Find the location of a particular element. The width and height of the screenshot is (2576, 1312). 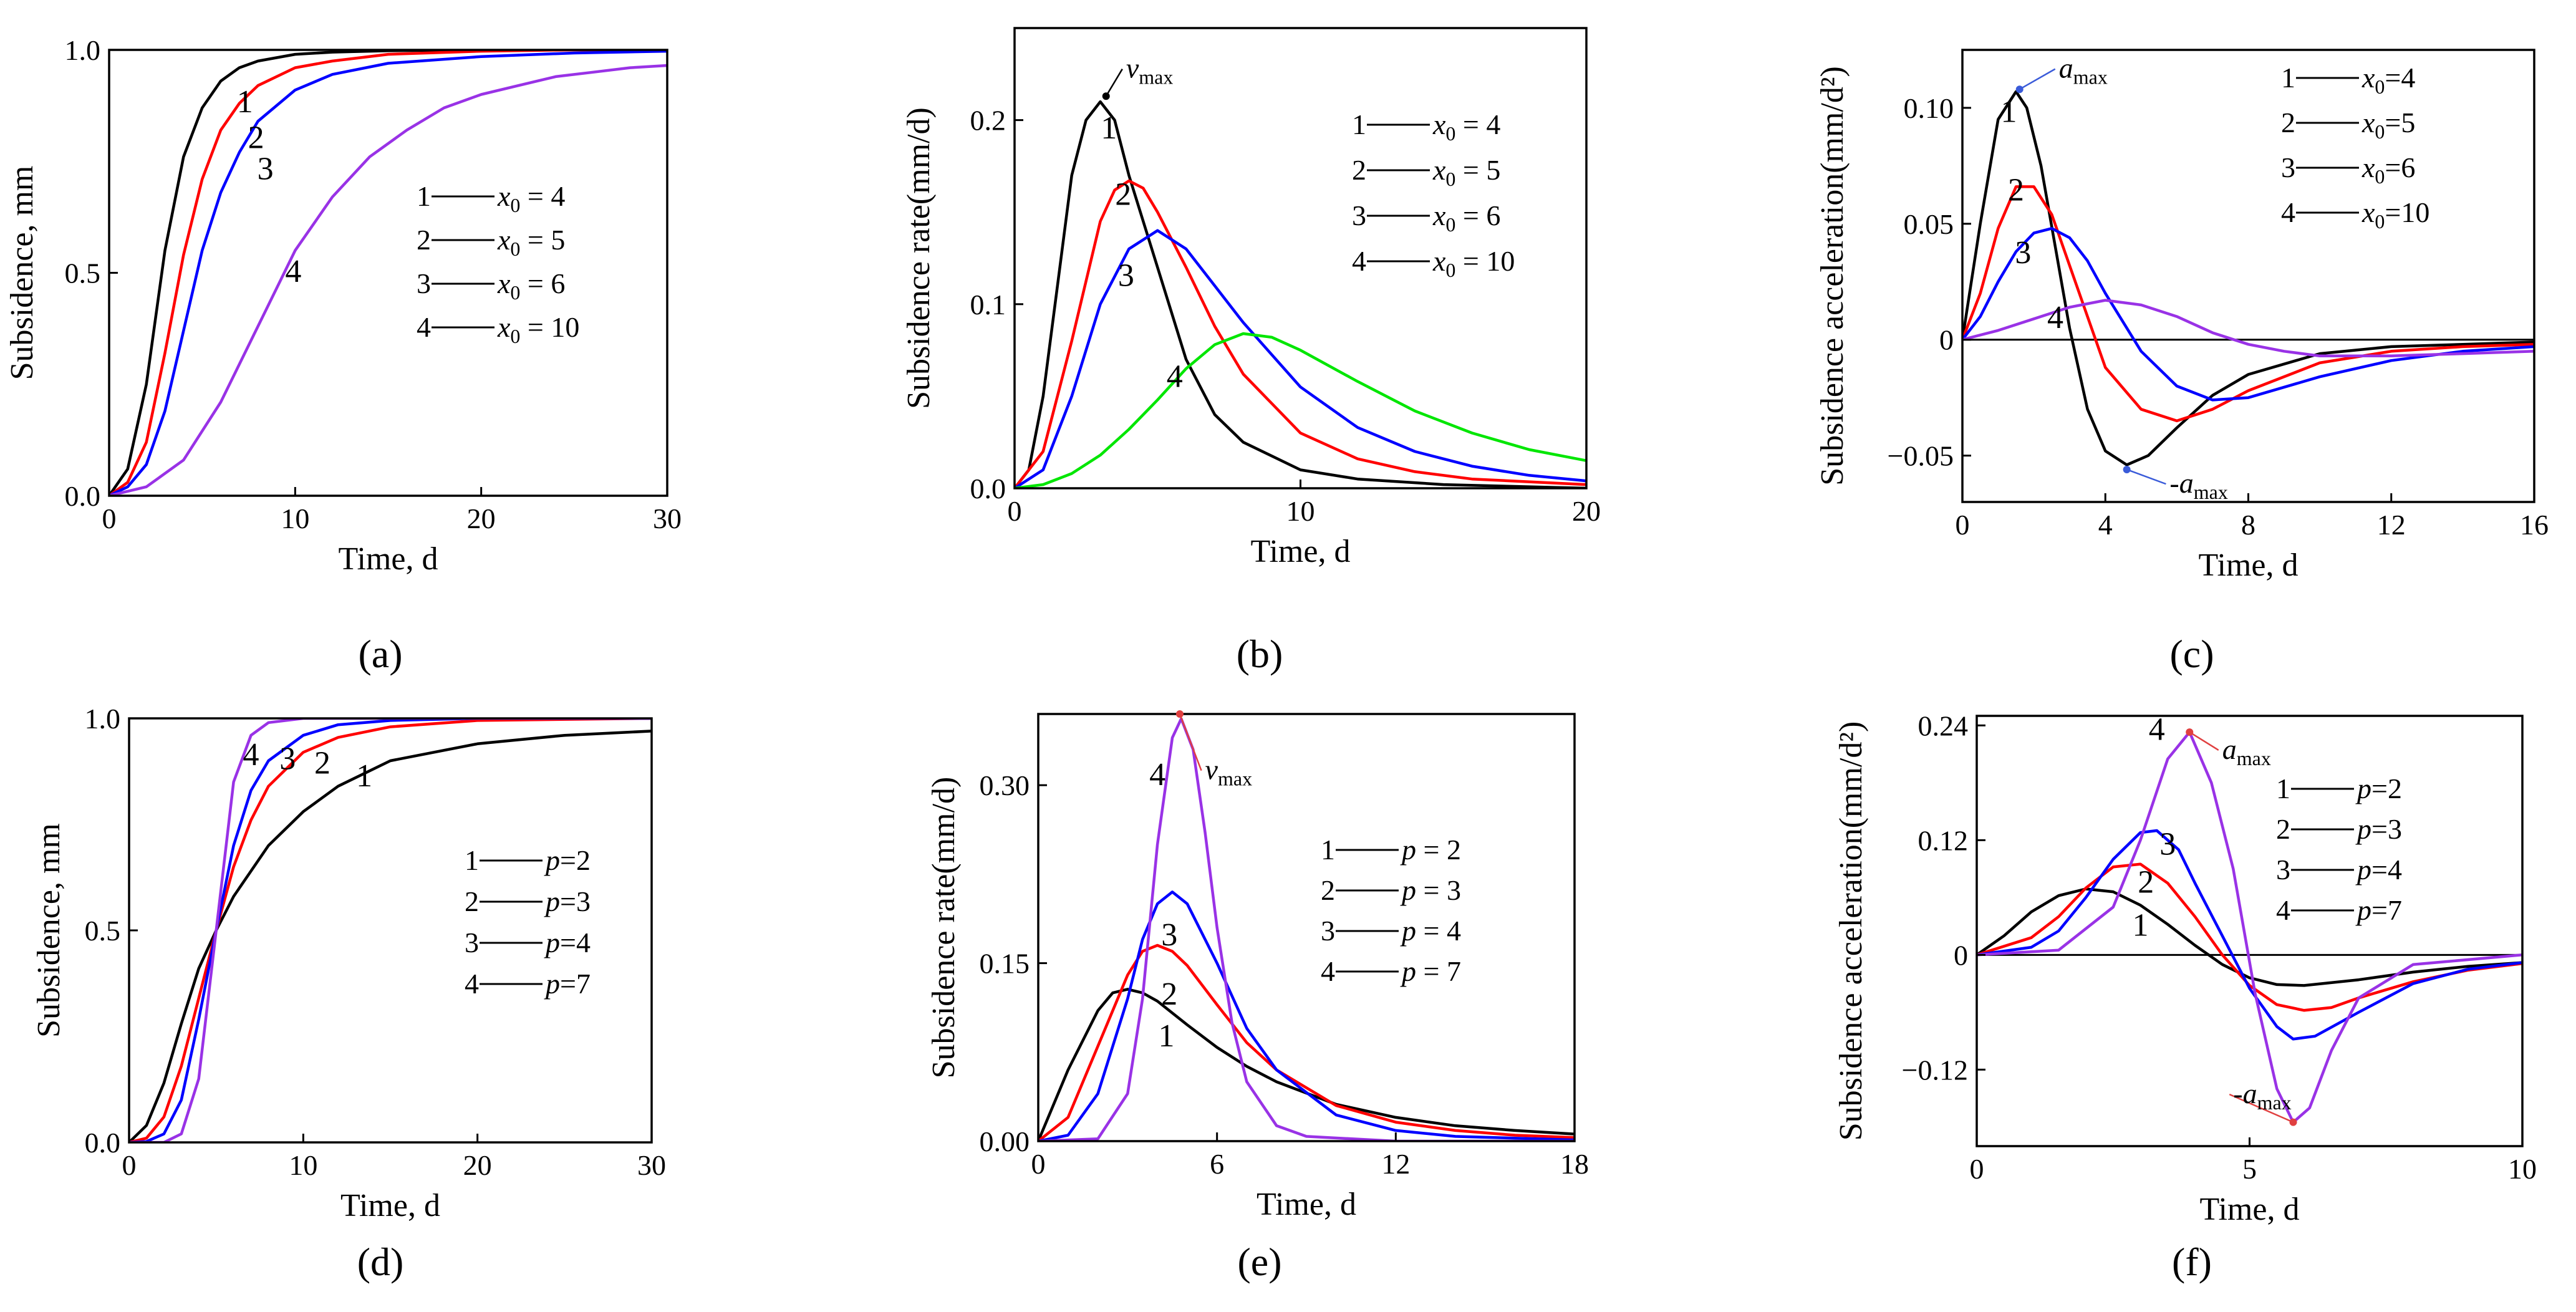

plot-frame is located at coordinates (2248, 276).